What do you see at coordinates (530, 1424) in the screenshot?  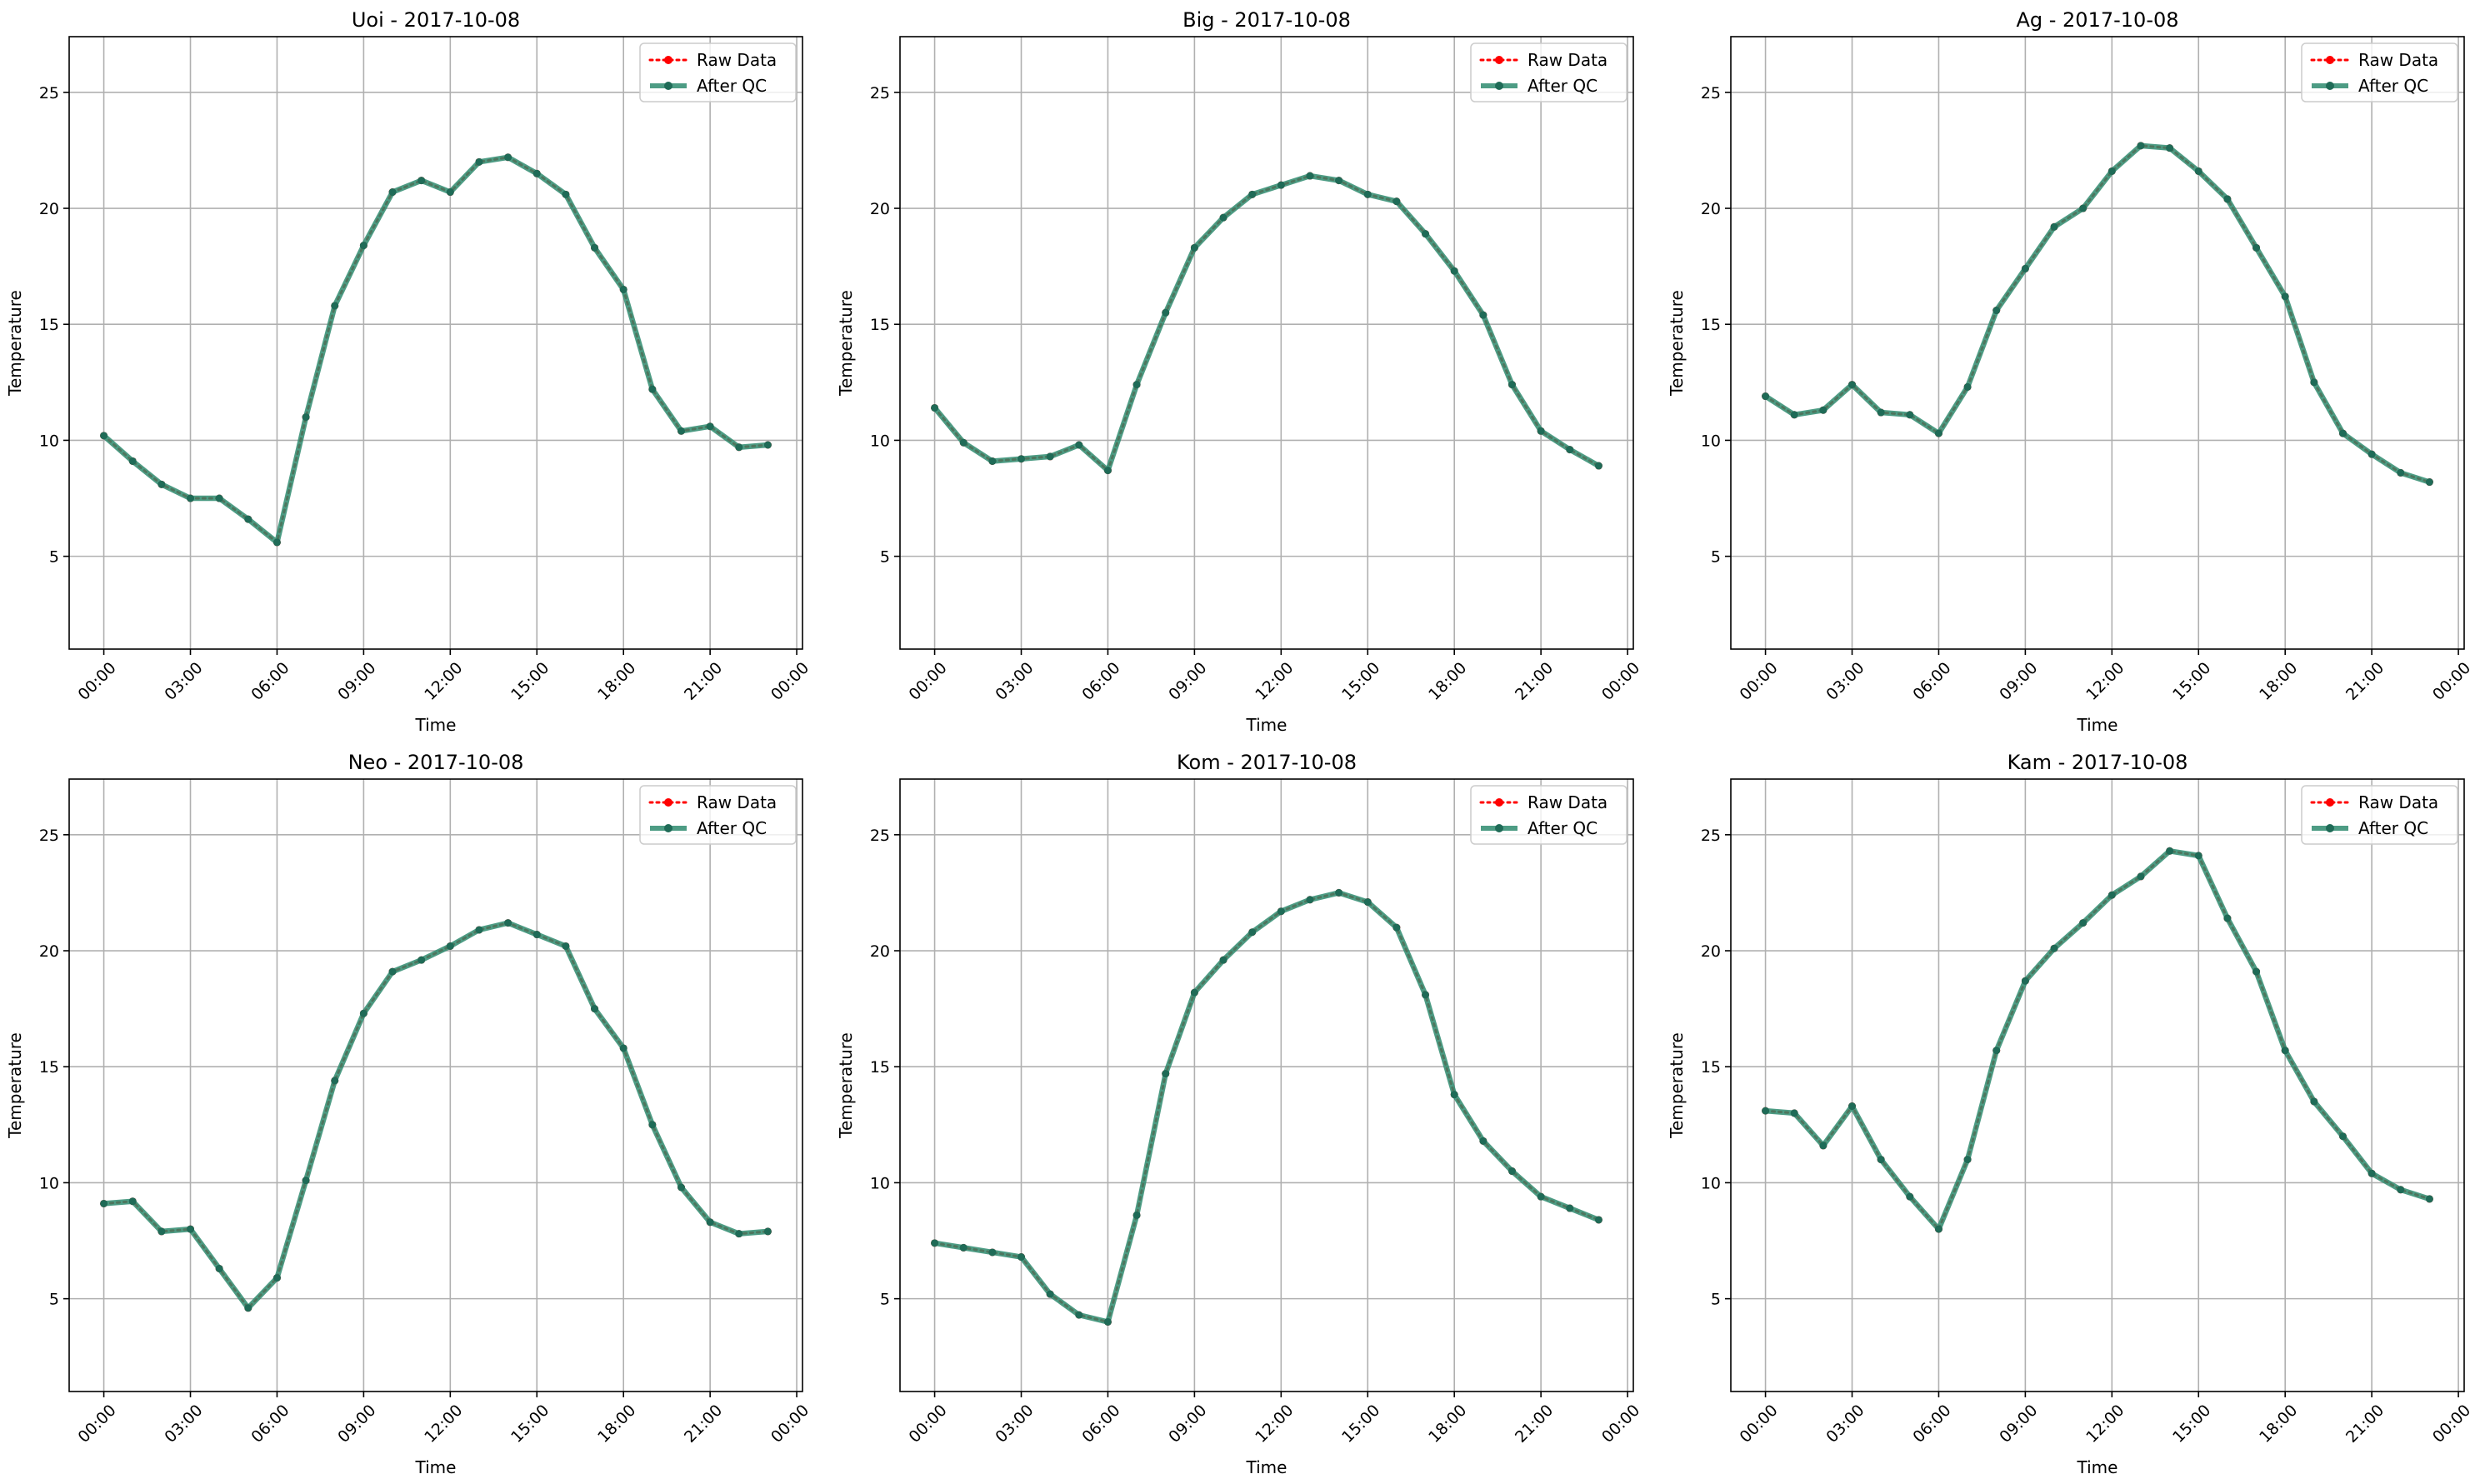 I see `x-tick-label: 15:00` at bounding box center [530, 1424].